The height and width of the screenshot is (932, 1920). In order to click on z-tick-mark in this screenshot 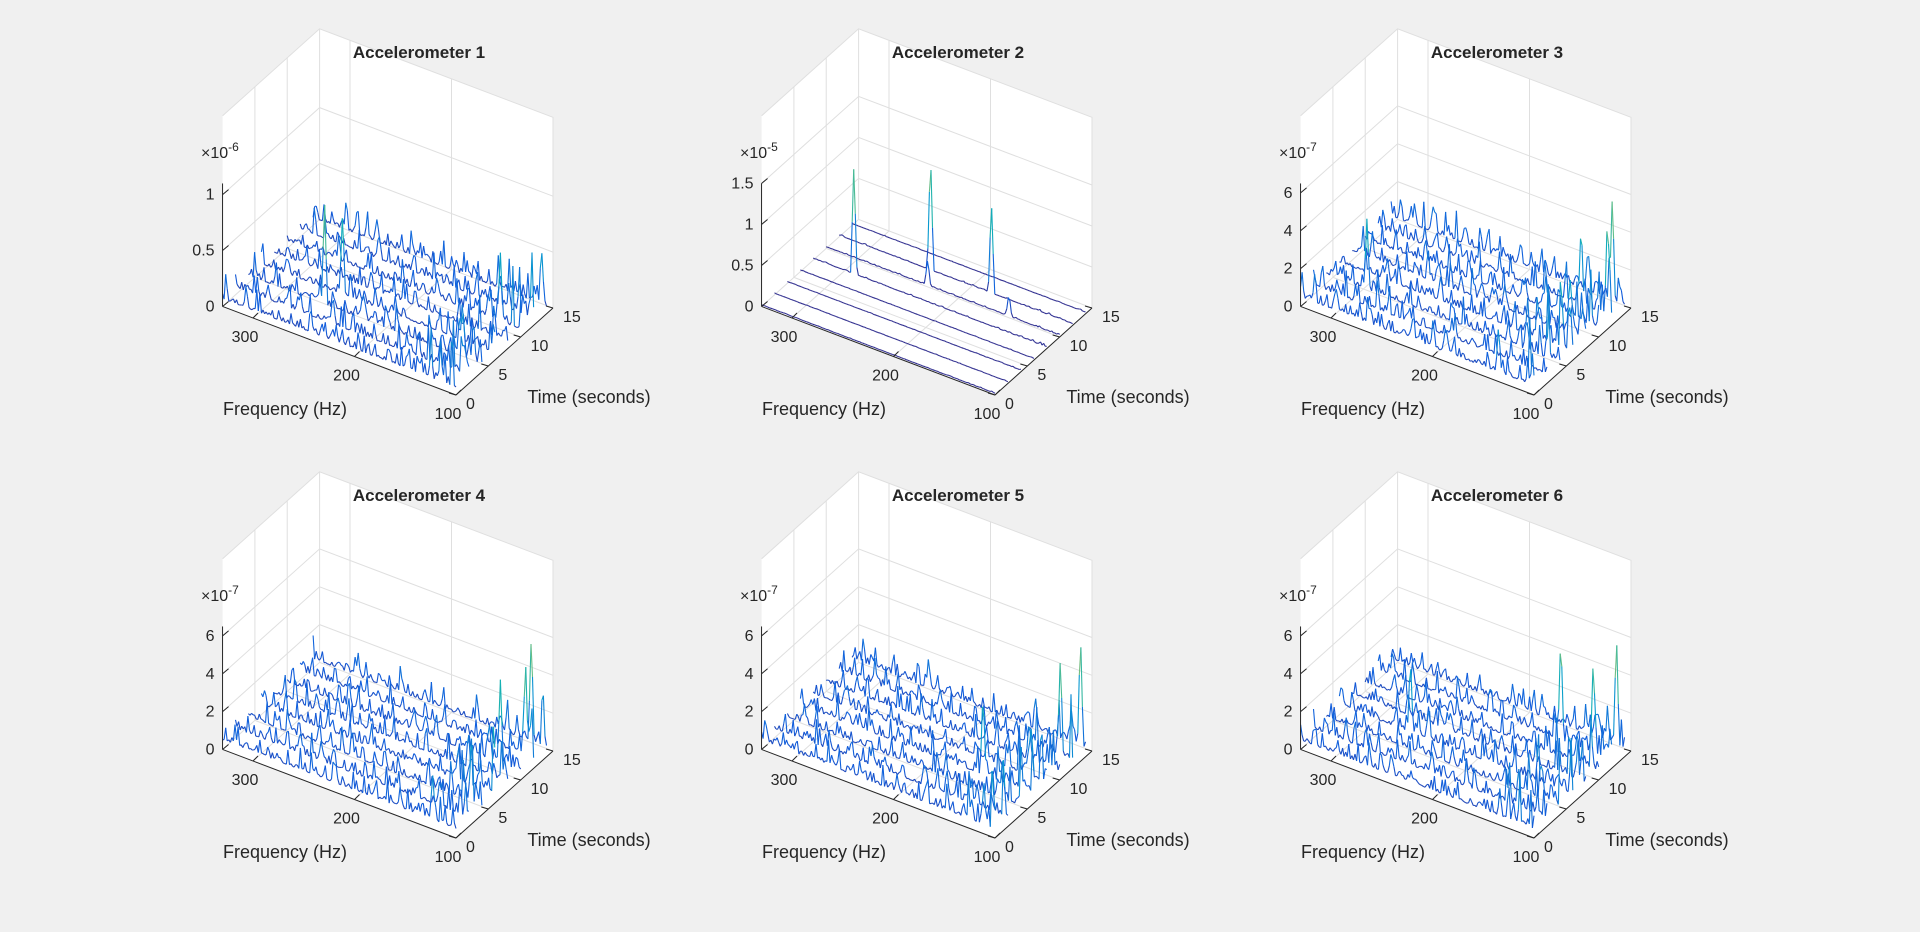, I will do `click(225, 248)`.